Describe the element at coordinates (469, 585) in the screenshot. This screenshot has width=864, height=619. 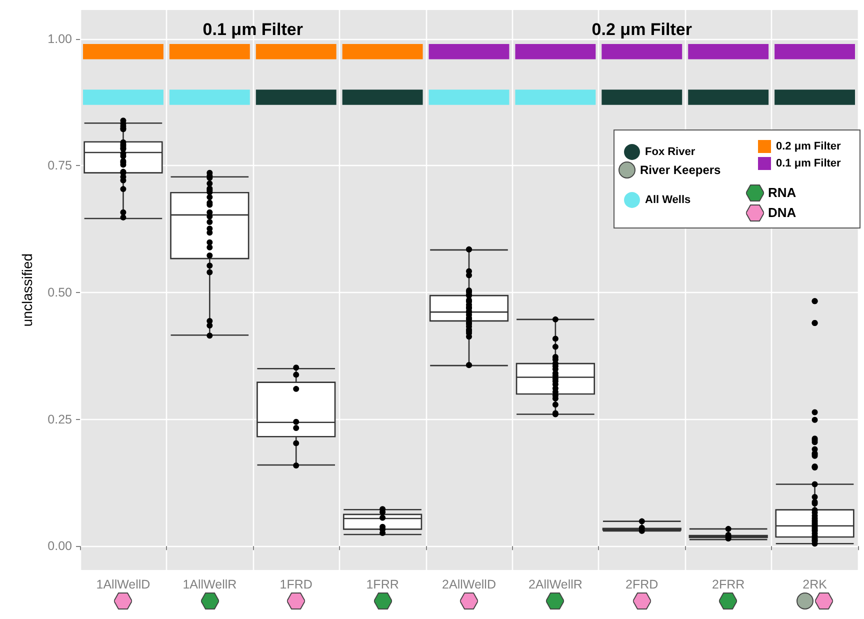
I see `x-tick-label: 2AllWellD` at that location.